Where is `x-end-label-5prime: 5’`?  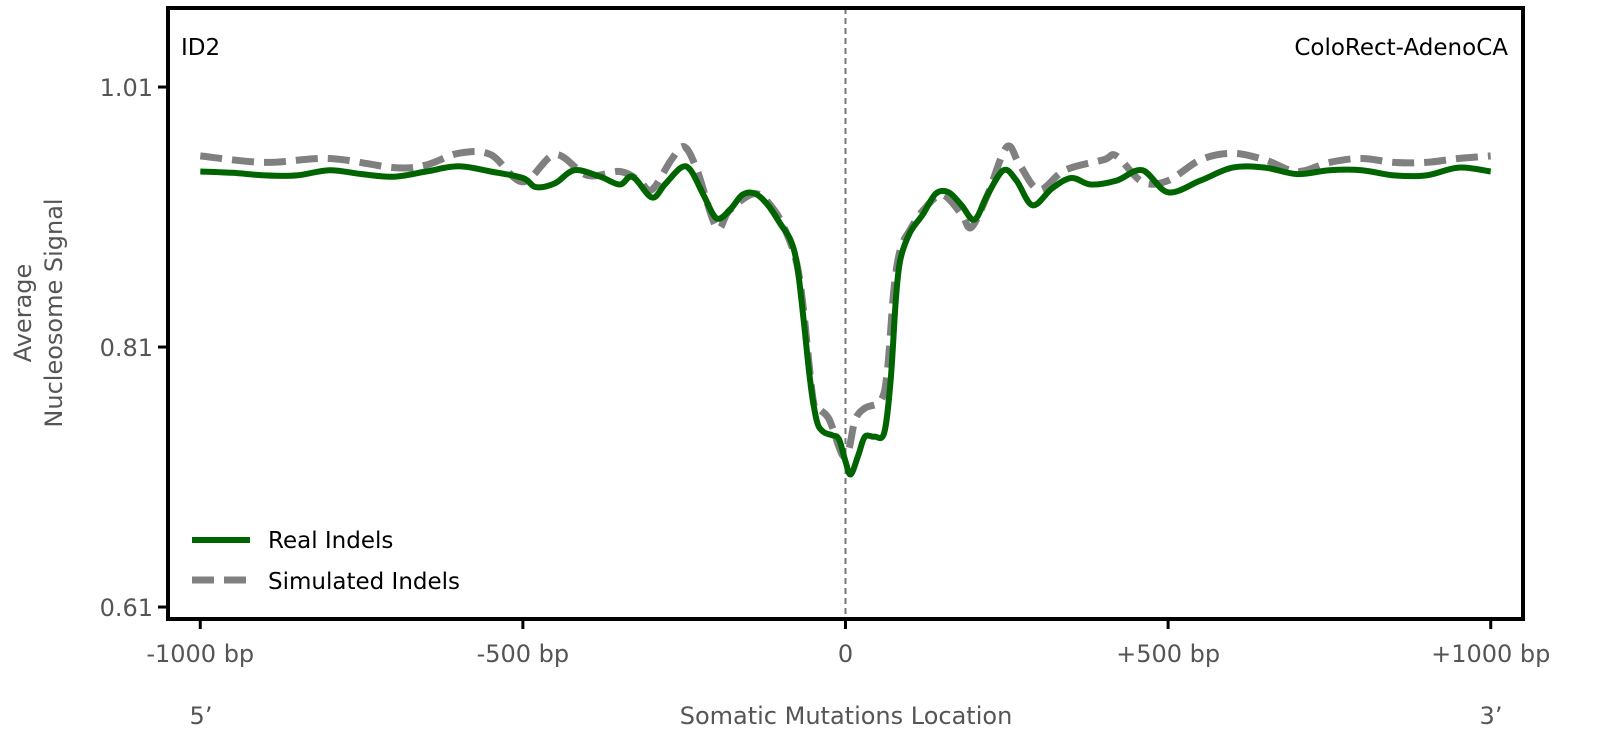
x-end-label-5prime: 5’ is located at coordinates (201, 716).